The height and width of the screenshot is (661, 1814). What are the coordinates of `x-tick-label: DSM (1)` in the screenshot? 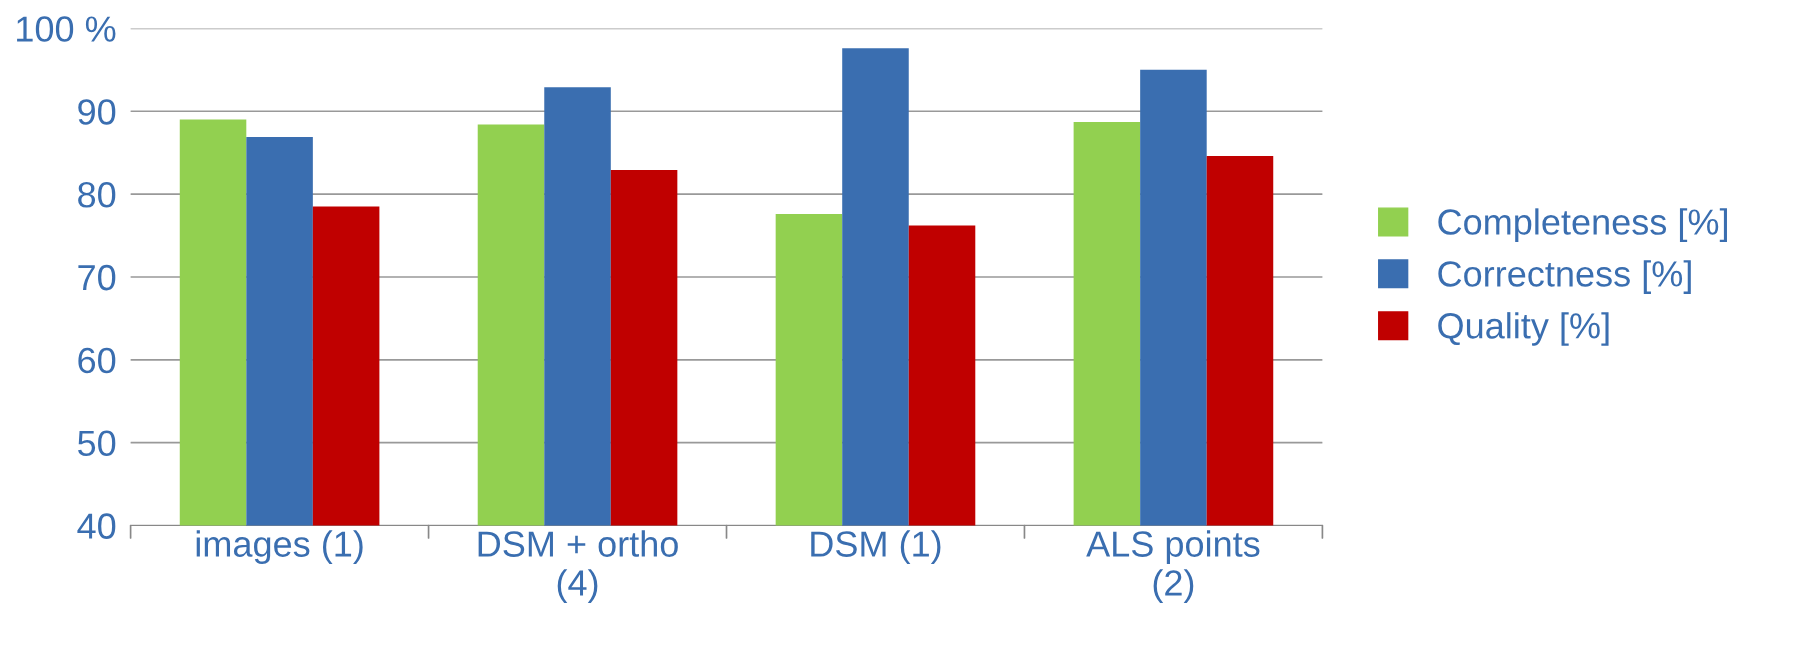 It's located at (876, 547).